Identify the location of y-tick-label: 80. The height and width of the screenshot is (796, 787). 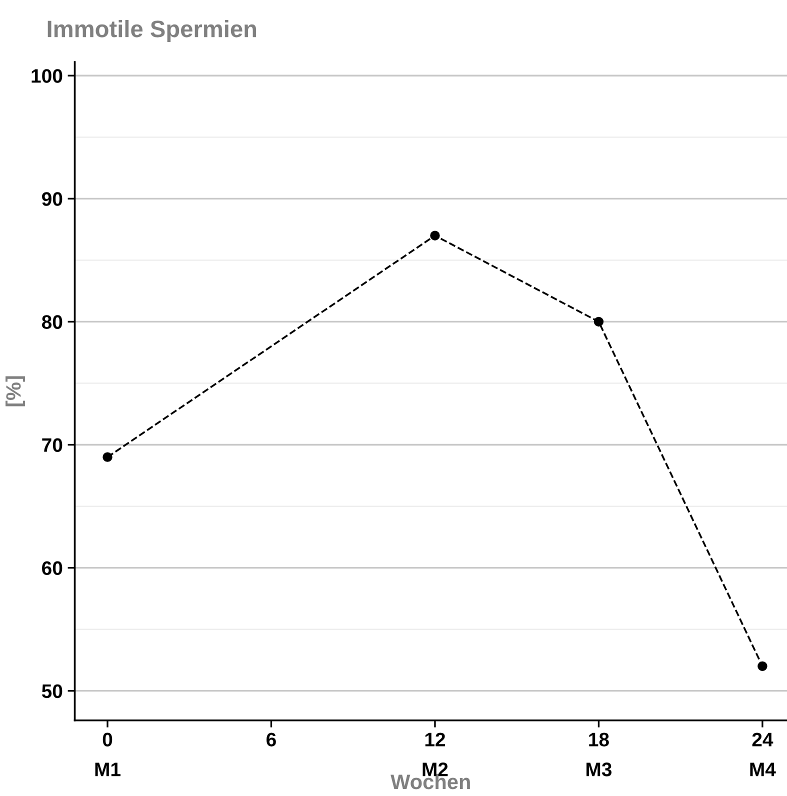
(52, 322).